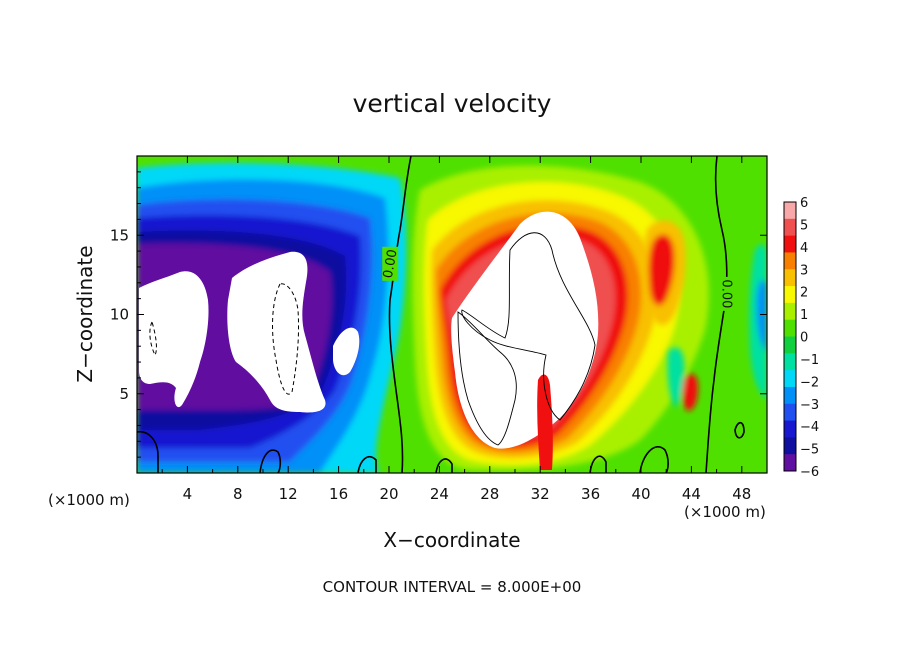  What do you see at coordinates (85, 313) in the screenshot?
I see `y-axis-label: Z−coordinate` at bounding box center [85, 313].